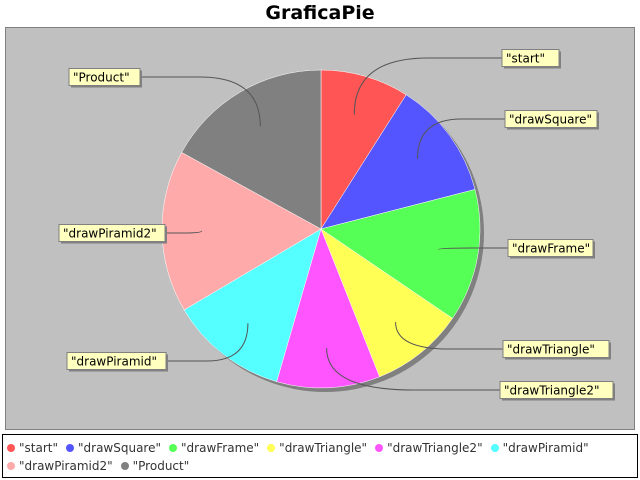 Image resolution: width=640 pixels, height=480 pixels. I want to click on legend-item: "drawTriangle", so click(317, 448).